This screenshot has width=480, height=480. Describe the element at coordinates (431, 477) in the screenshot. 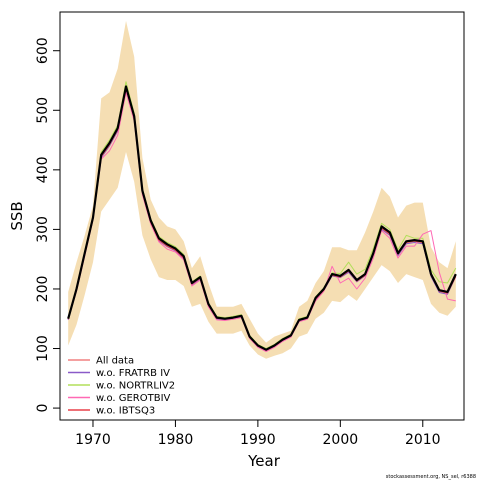

I see `credit-text: stockassessment.org, NS_sel, r6388` at that location.